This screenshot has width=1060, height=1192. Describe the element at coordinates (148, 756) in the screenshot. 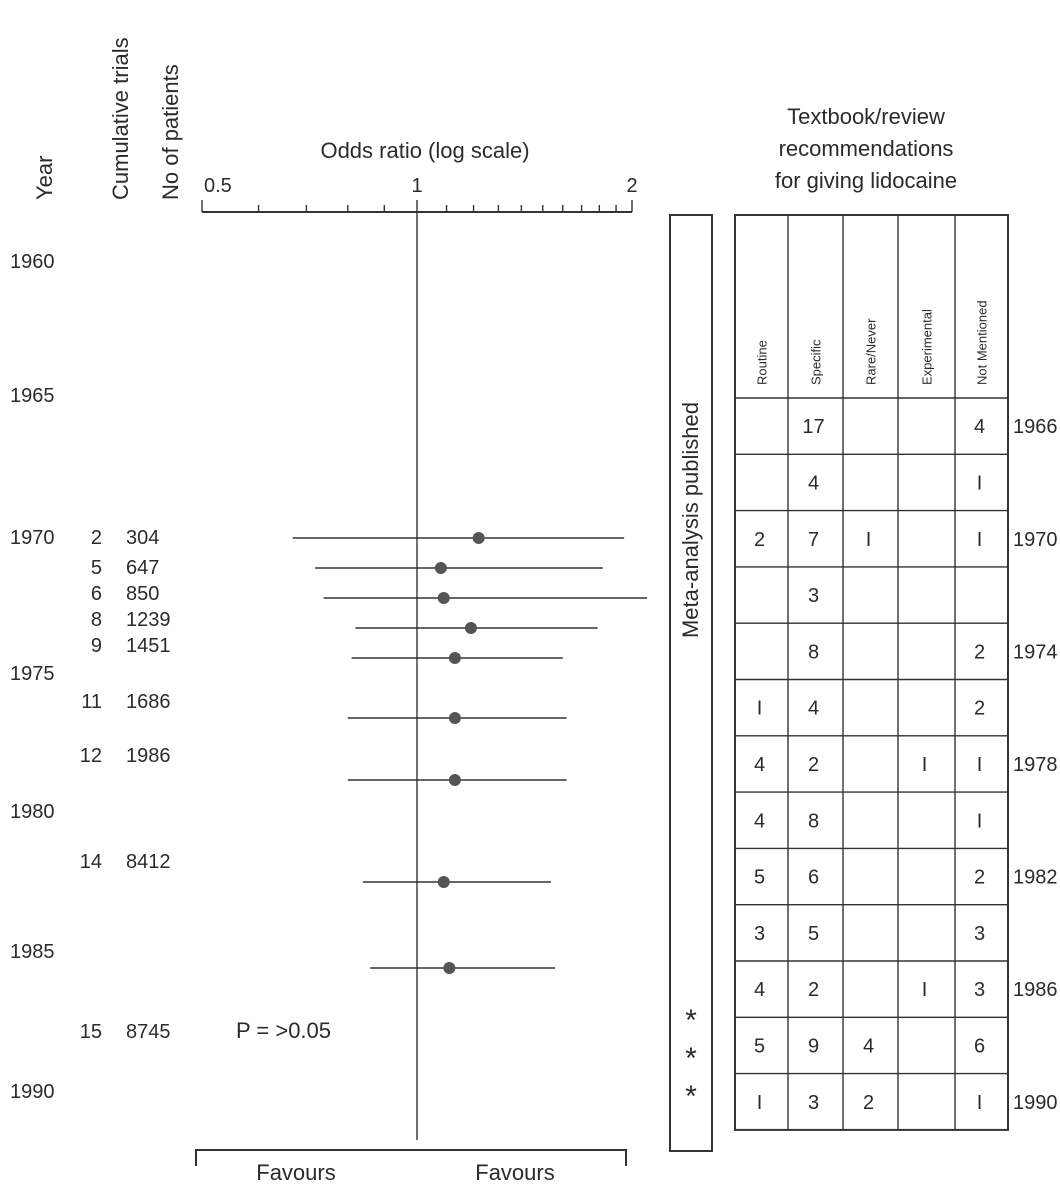

I see `patients-value: 1986` at that location.